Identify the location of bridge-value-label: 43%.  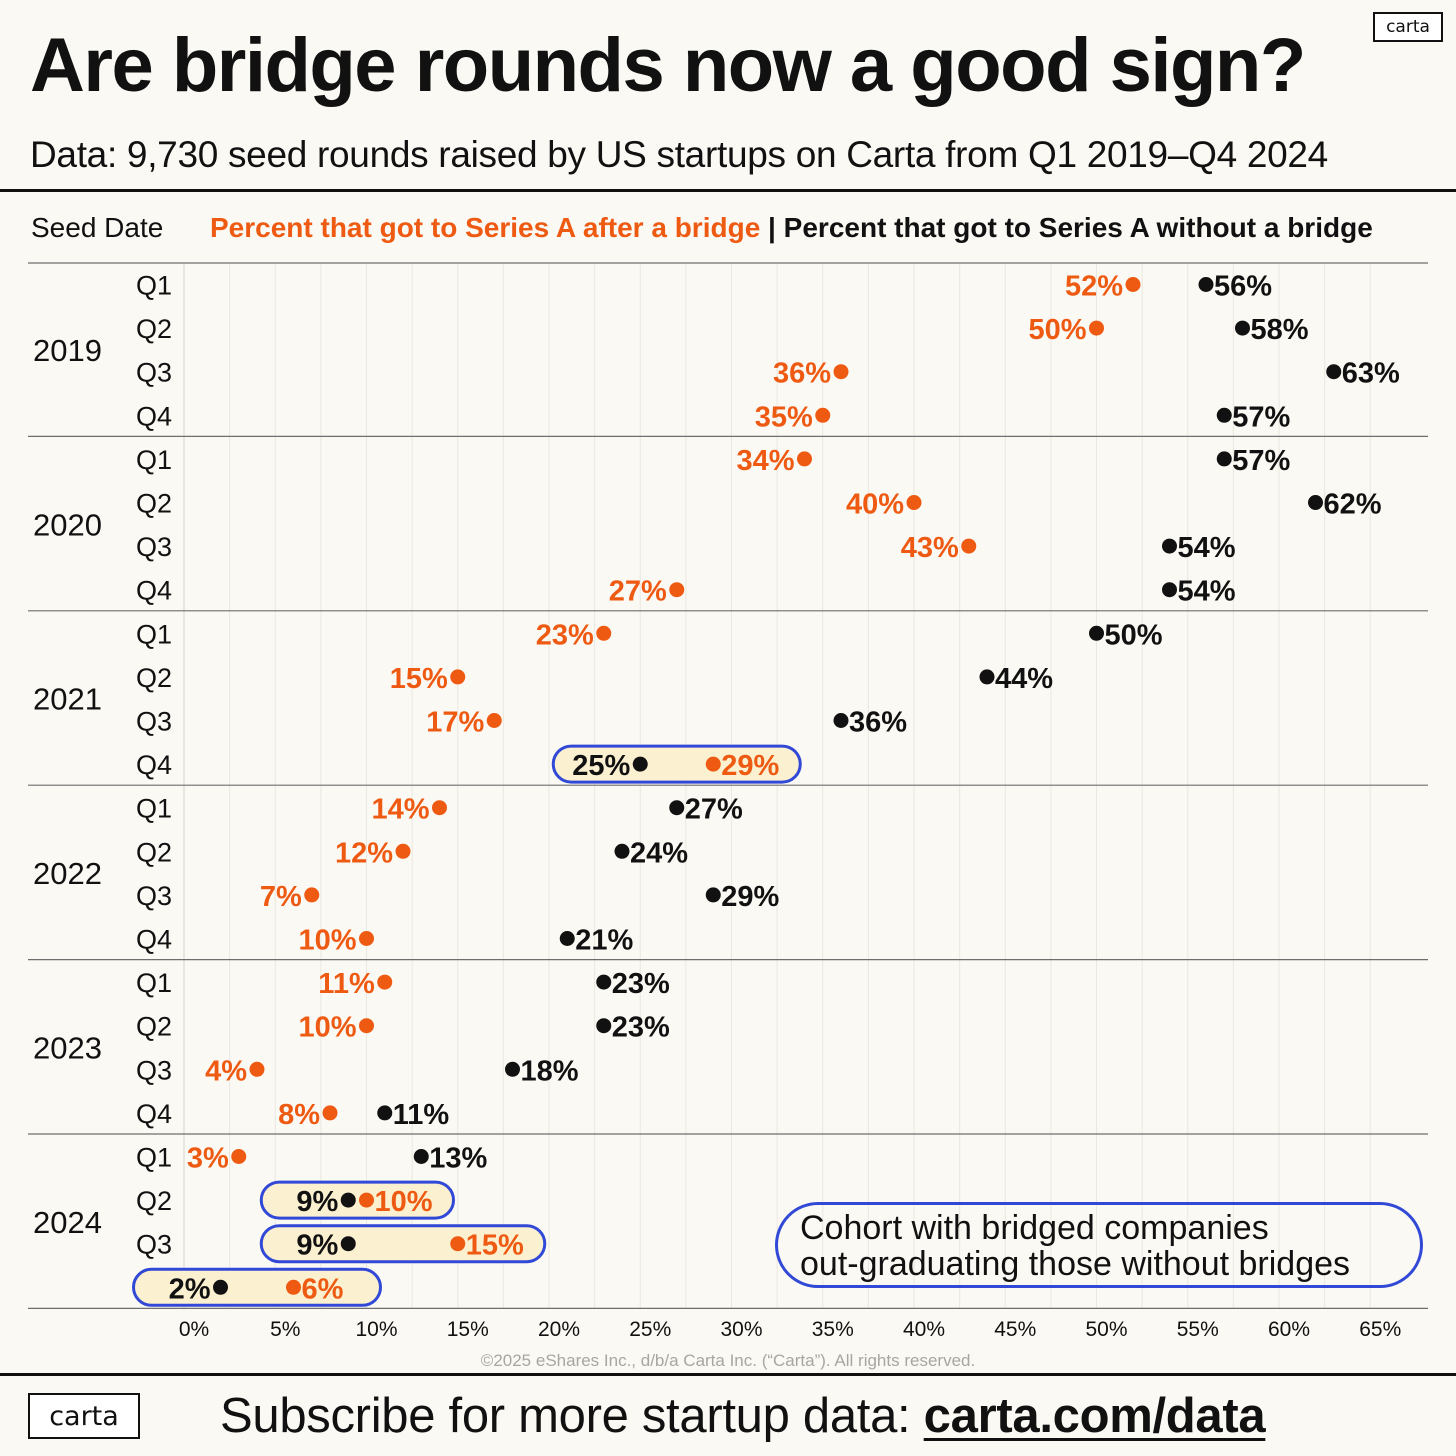
(930, 548).